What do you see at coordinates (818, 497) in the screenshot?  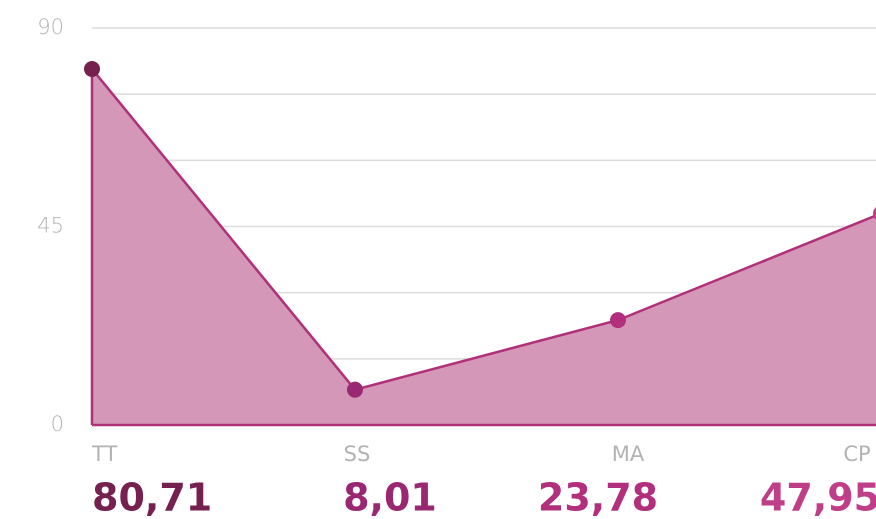 I see `value-label: 47,95` at bounding box center [818, 497].